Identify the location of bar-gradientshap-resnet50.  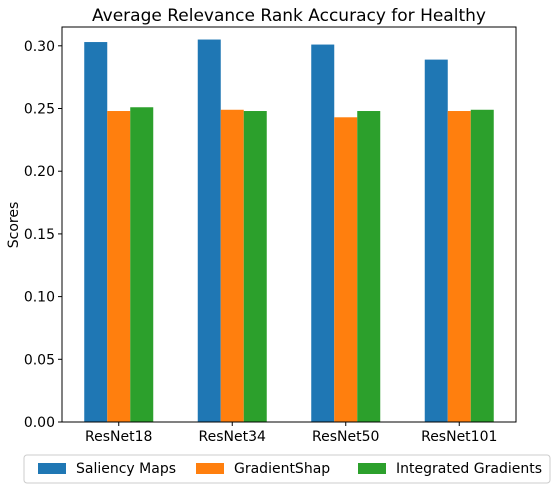
(346, 270).